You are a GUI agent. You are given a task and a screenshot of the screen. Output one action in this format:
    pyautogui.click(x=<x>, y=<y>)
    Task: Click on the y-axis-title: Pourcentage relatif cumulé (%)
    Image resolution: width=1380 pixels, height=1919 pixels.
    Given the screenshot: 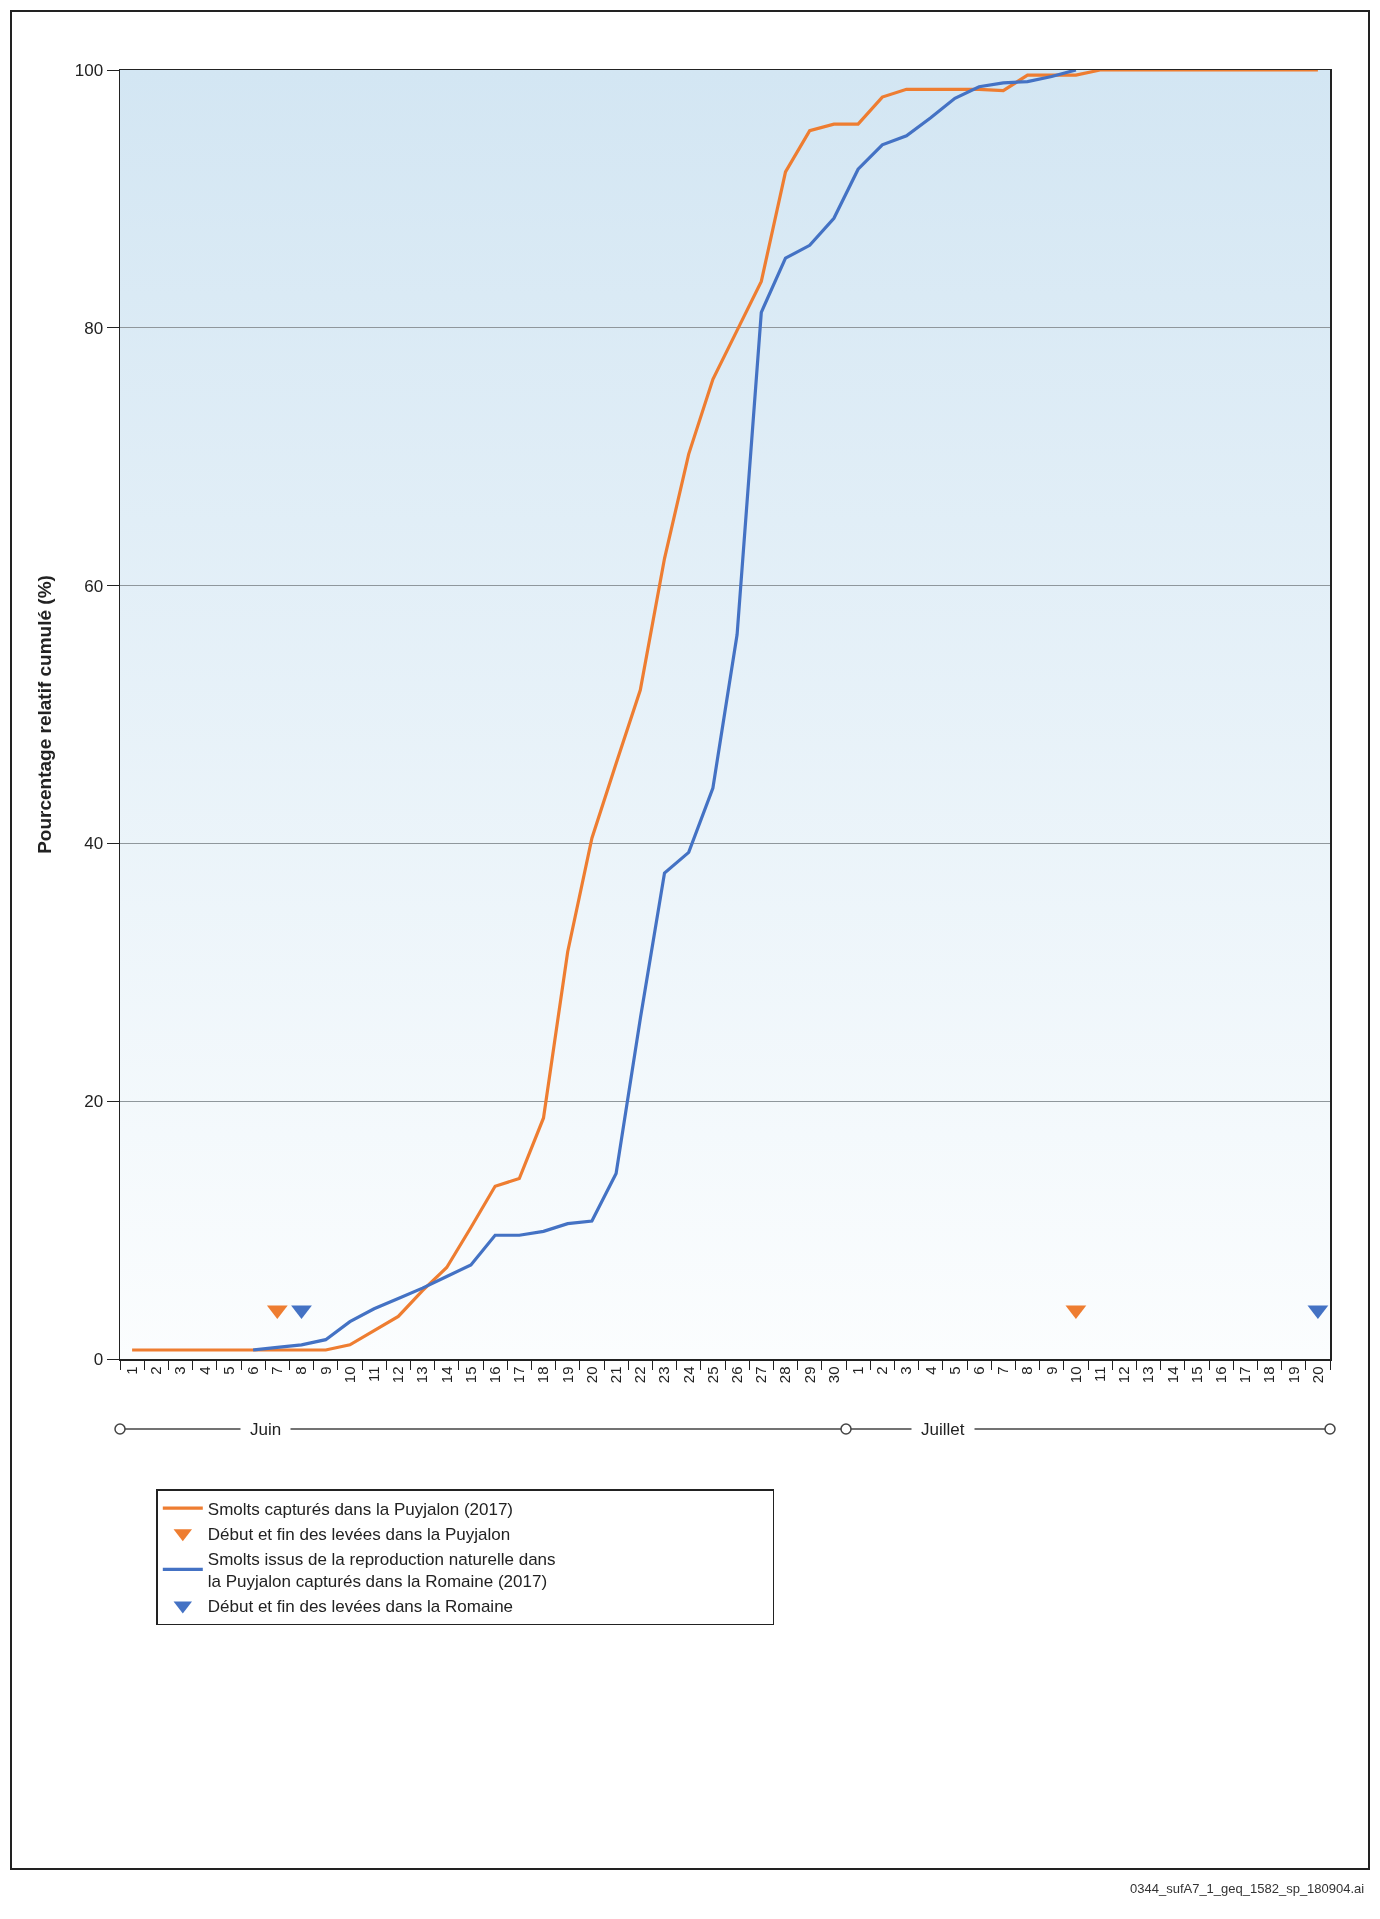 What is the action you would take?
    pyautogui.click(x=44, y=714)
    